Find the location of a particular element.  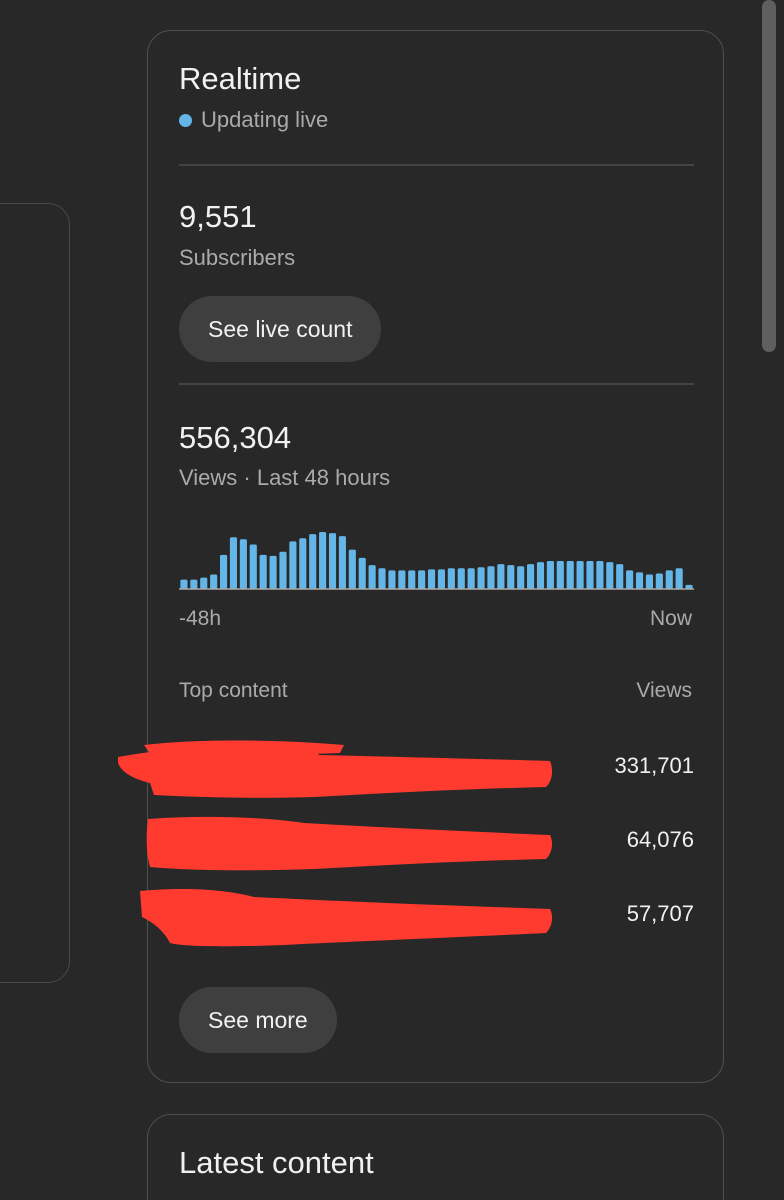

row-views: 57,707 is located at coordinates (660, 913).